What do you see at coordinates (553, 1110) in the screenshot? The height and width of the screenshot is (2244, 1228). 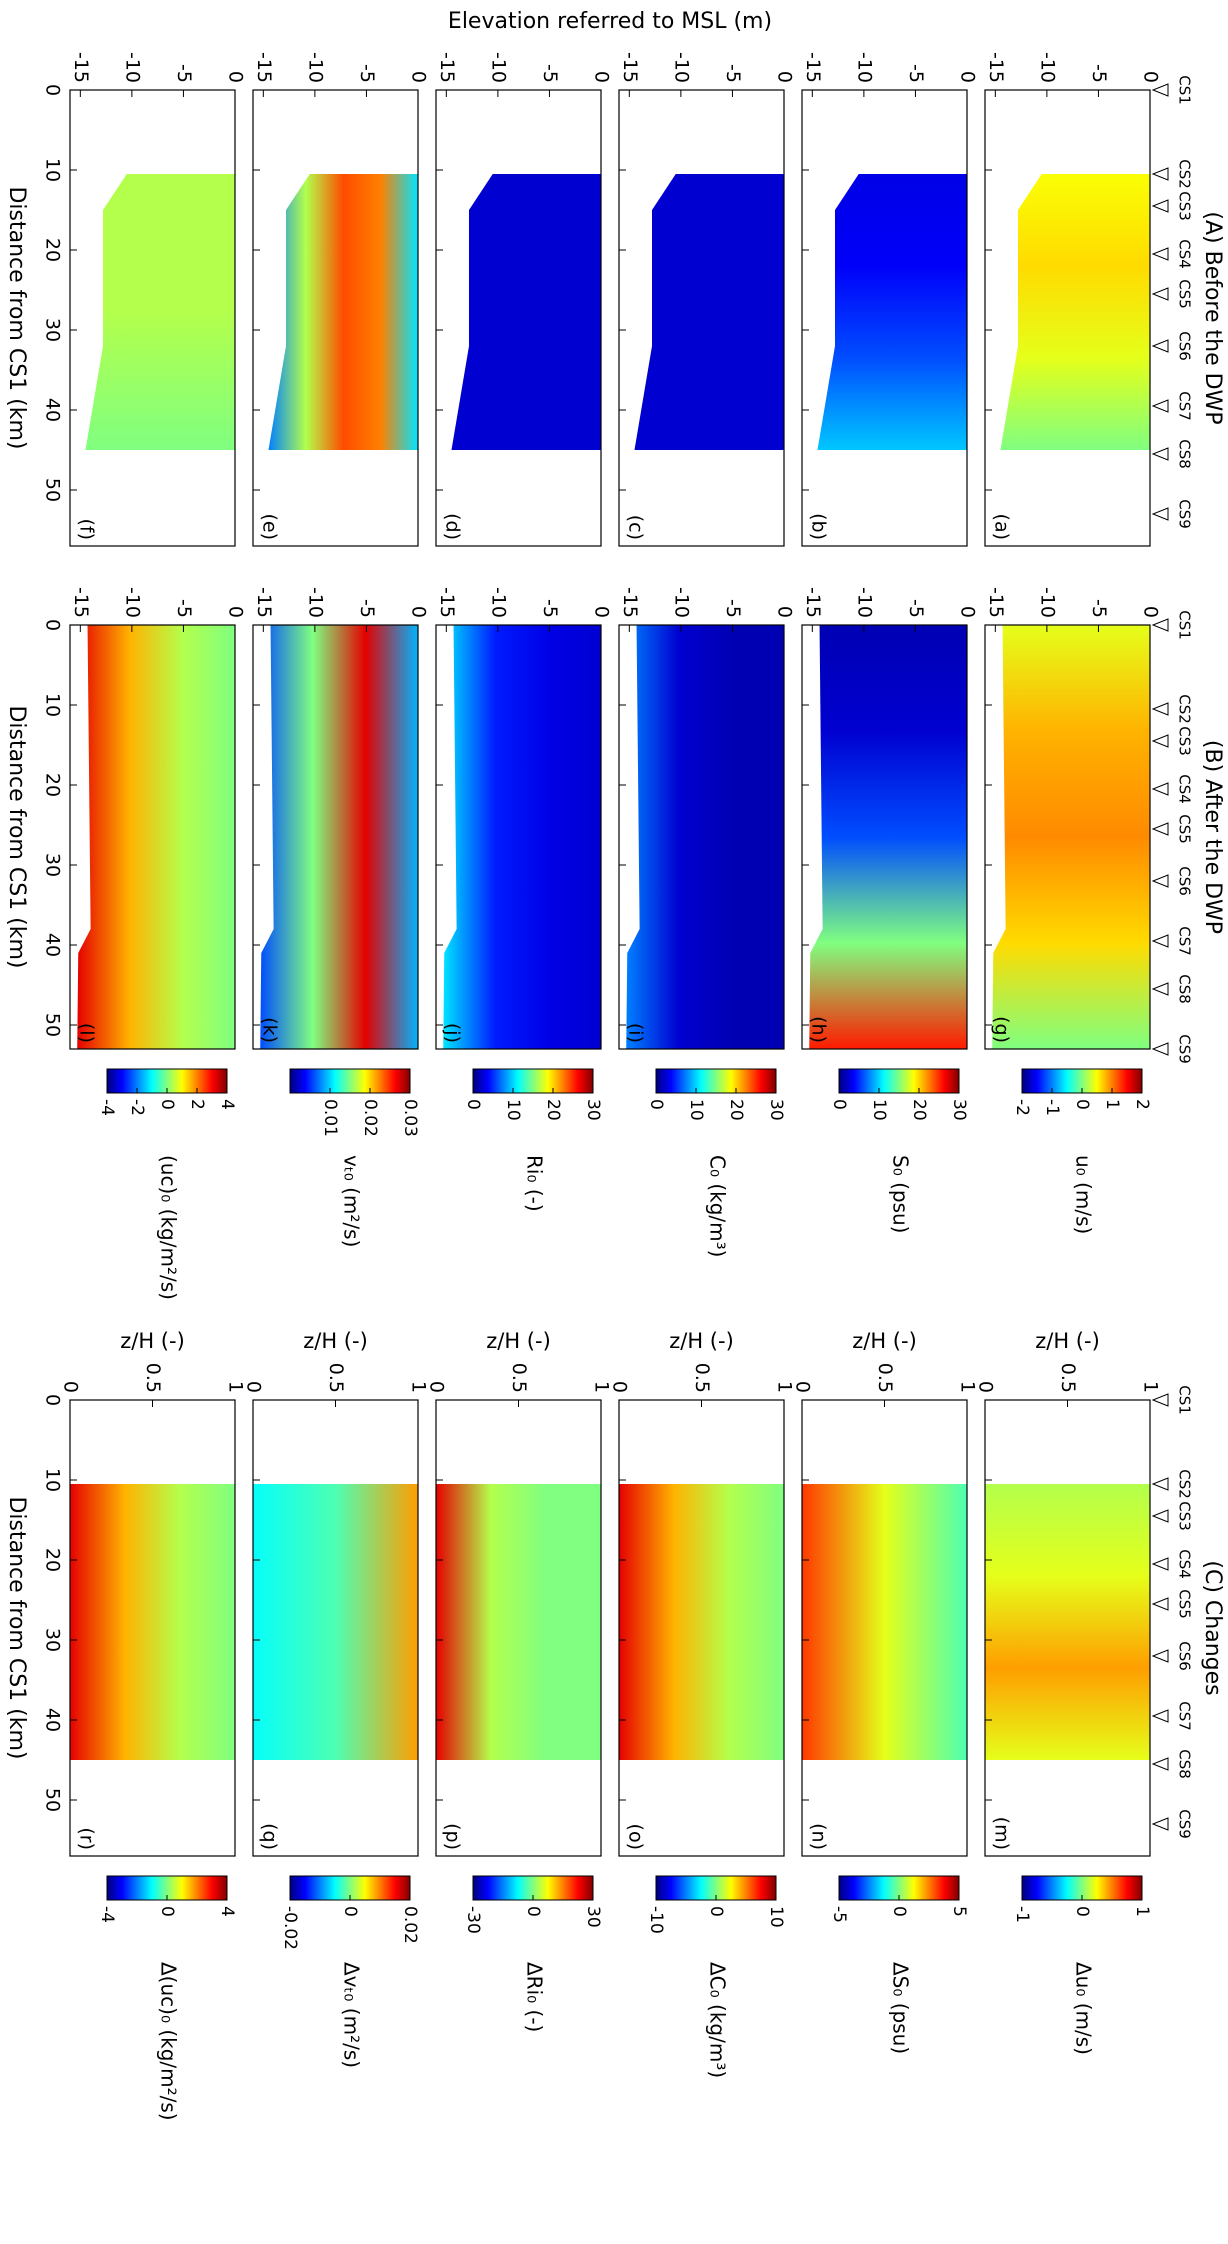 I see `colorbar-tick-label: 20` at bounding box center [553, 1110].